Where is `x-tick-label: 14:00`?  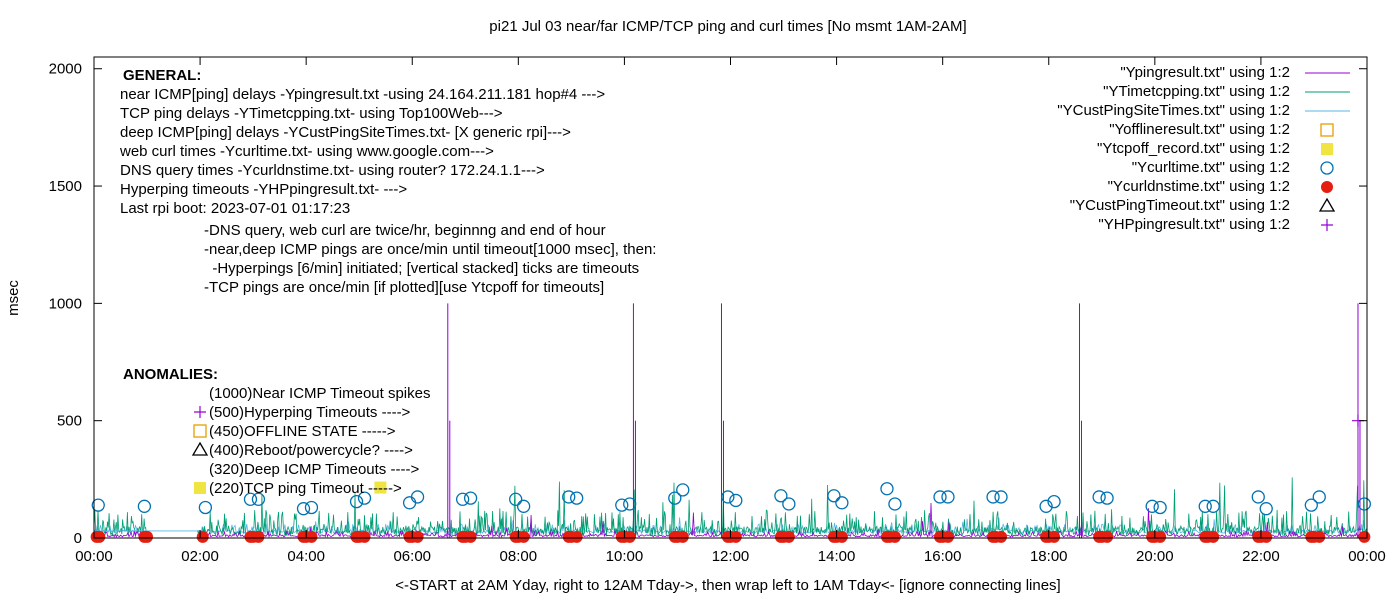 x-tick-label: 14:00 is located at coordinates (837, 556).